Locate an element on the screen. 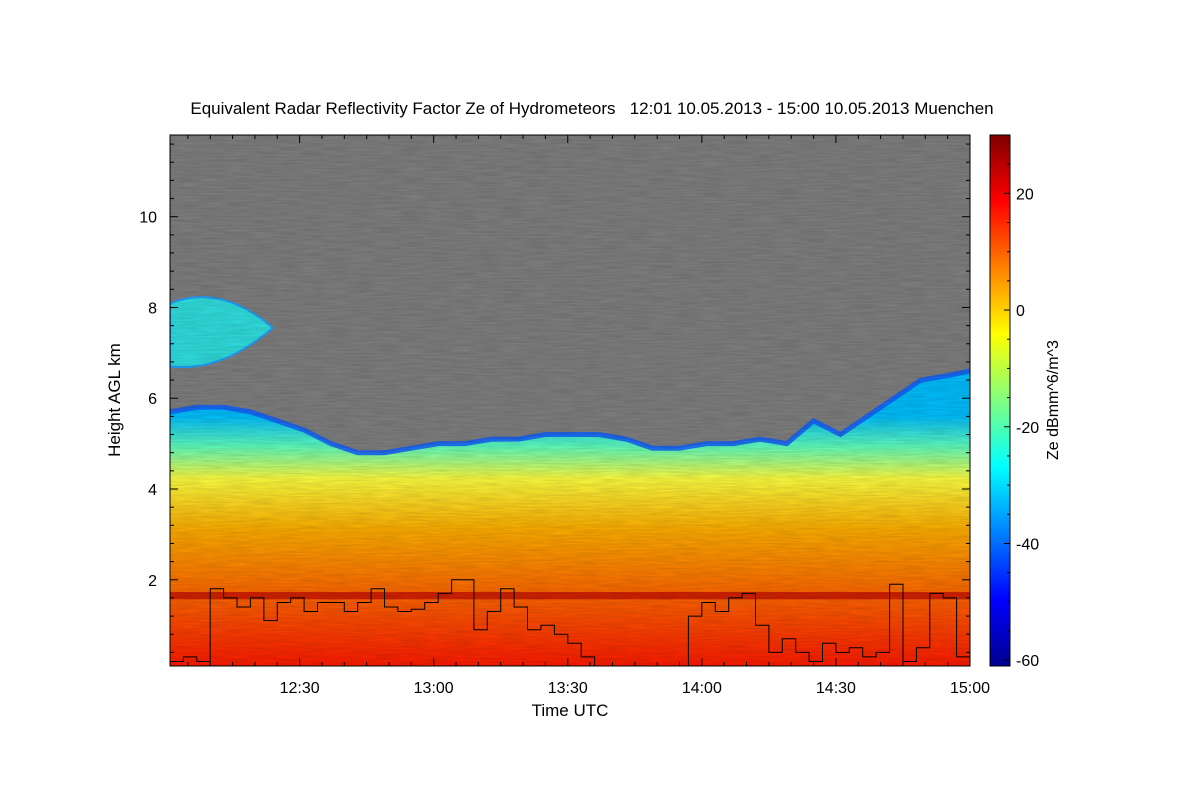 Image resolution: width=1200 pixels, height=800 pixels. y-tick-label: 8 is located at coordinates (152, 308).